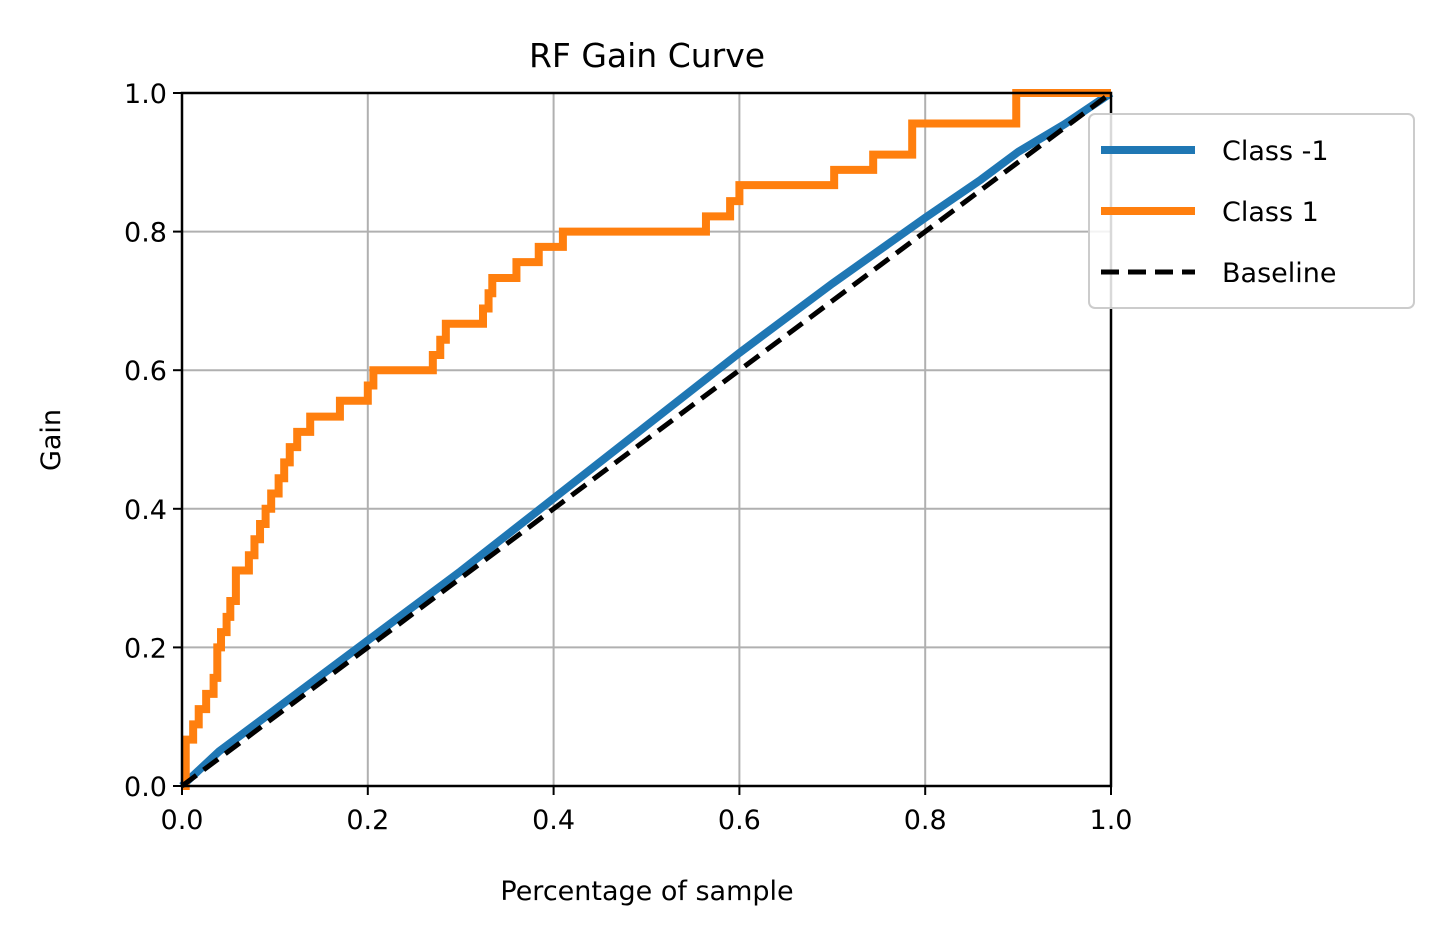 This screenshot has width=1445, height=941. Describe the element at coordinates (145, 94) in the screenshot. I see `y-tick-label-5: 1.0` at that location.